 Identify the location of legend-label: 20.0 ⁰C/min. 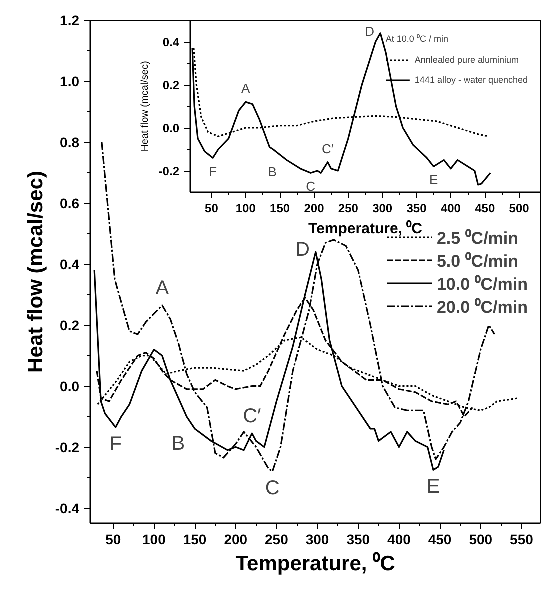
(482, 307).